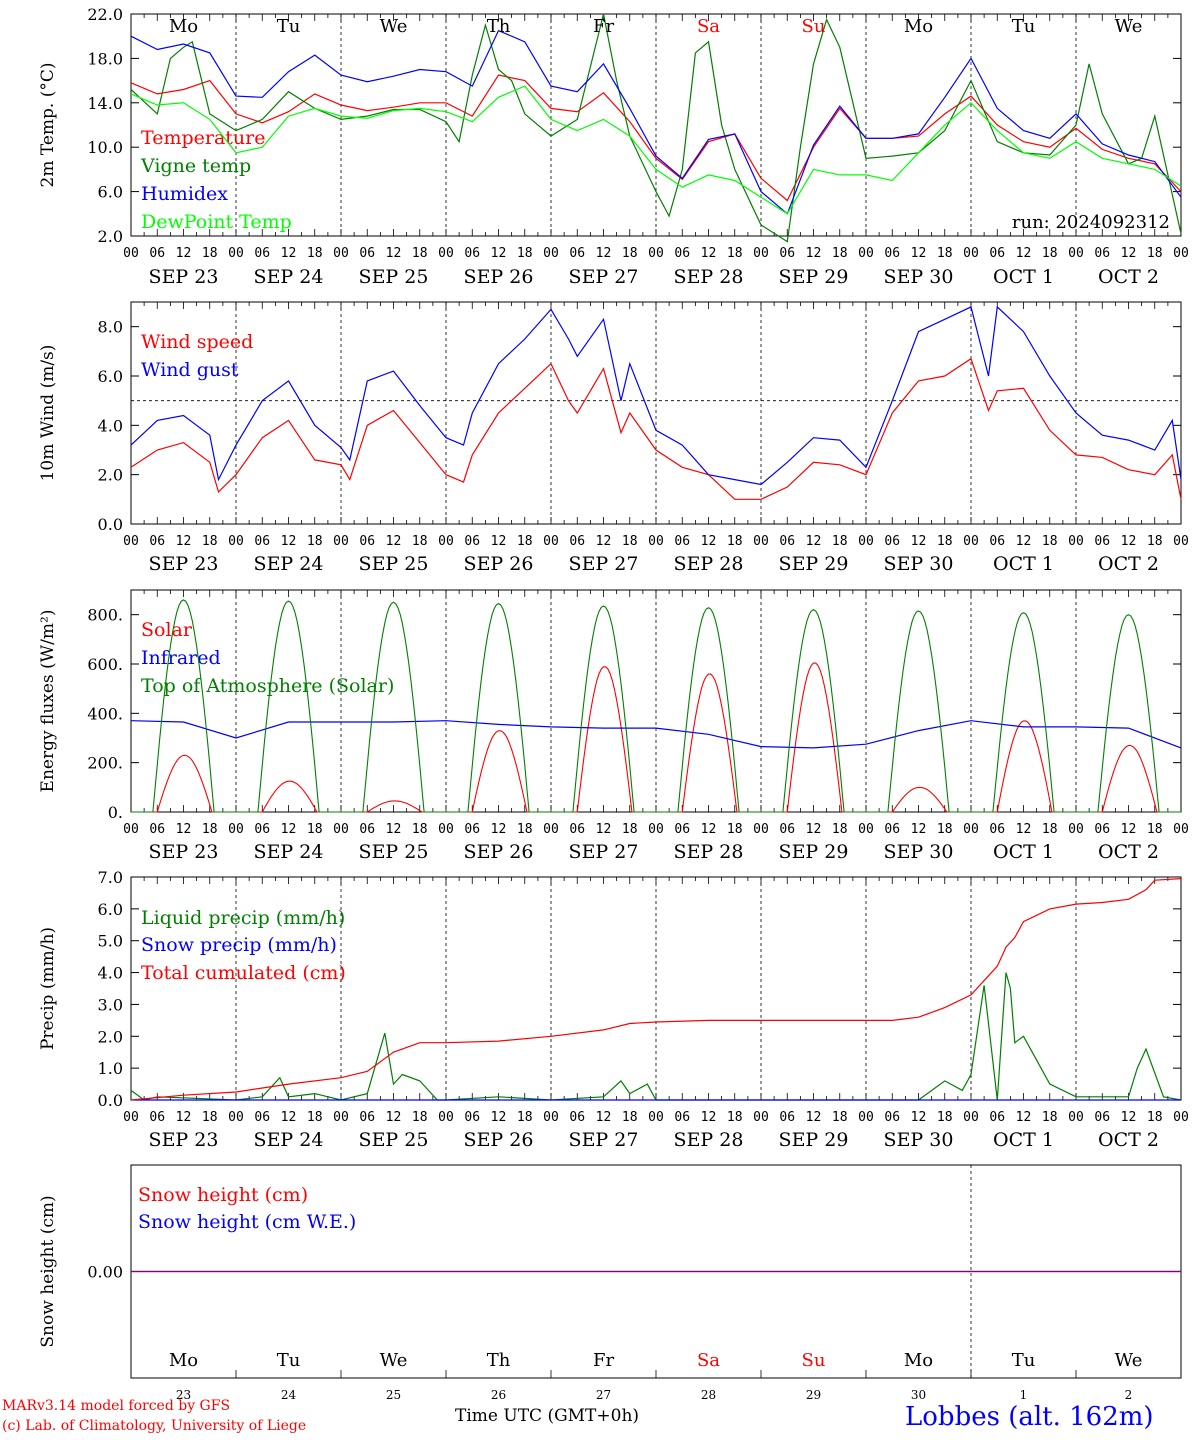 This screenshot has width=1194, height=1440. Describe the element at coordinates (183, 1395) in the screenshot. I see `day-number-label: 23` at that location.